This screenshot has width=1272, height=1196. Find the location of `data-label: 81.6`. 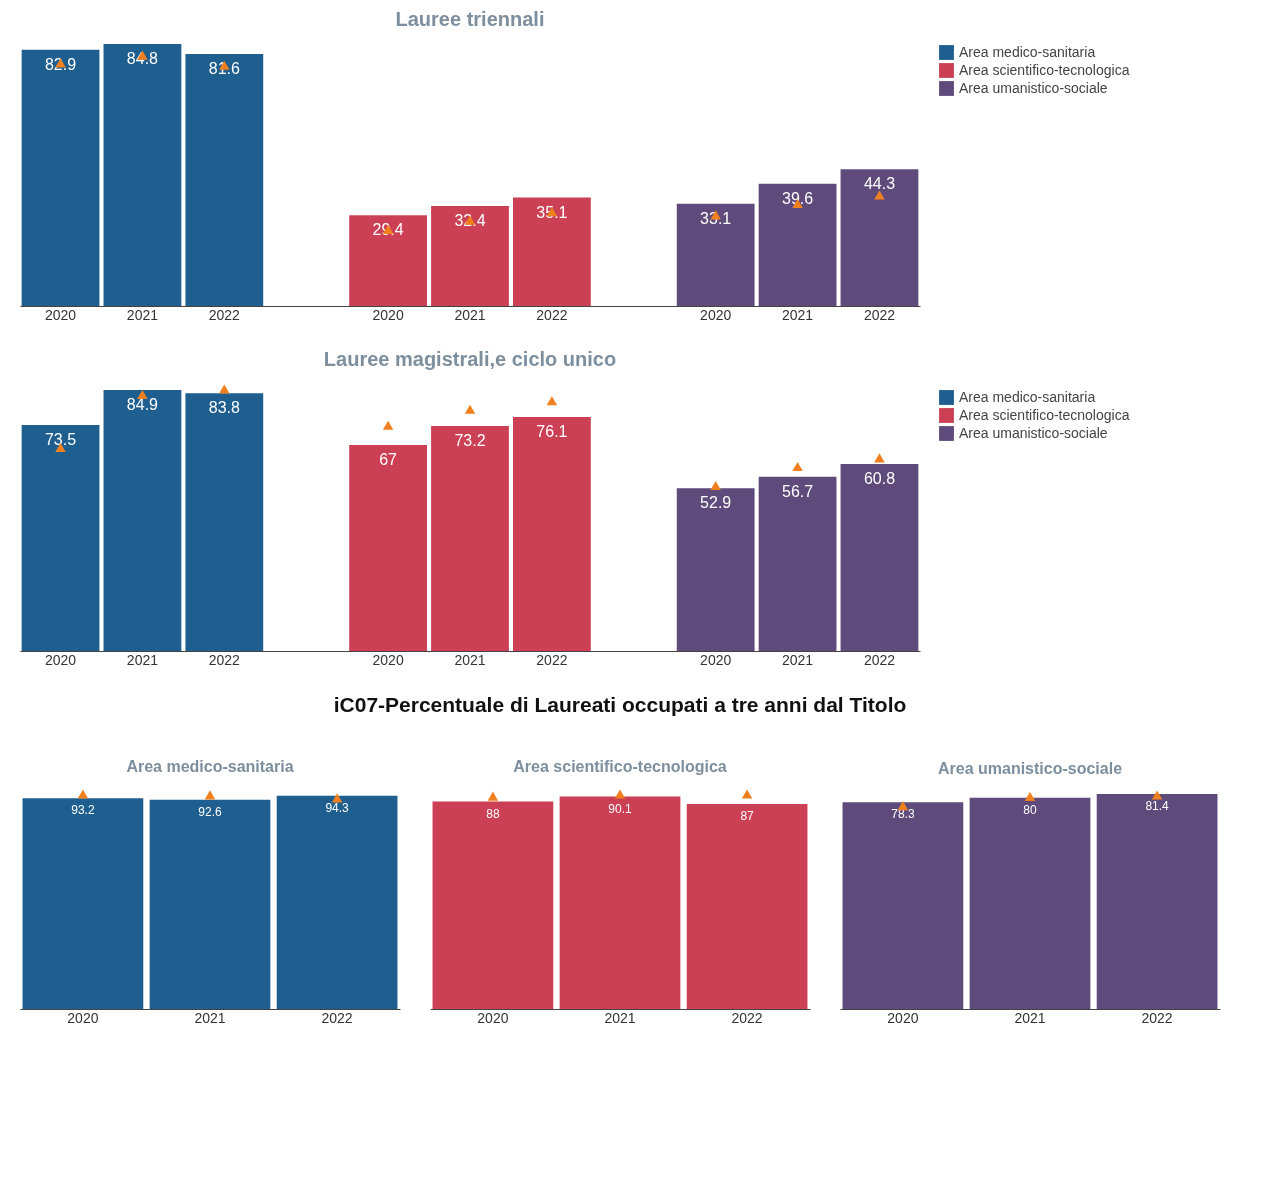

data-label: 81.6 is located at coordinates (224, 68).